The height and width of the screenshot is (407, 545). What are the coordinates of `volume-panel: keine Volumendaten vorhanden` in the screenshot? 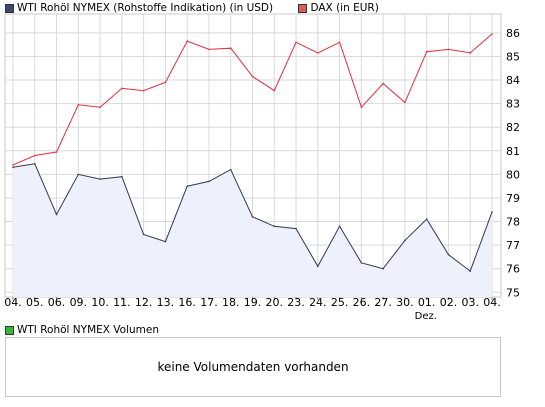 It's located at (253, 367).